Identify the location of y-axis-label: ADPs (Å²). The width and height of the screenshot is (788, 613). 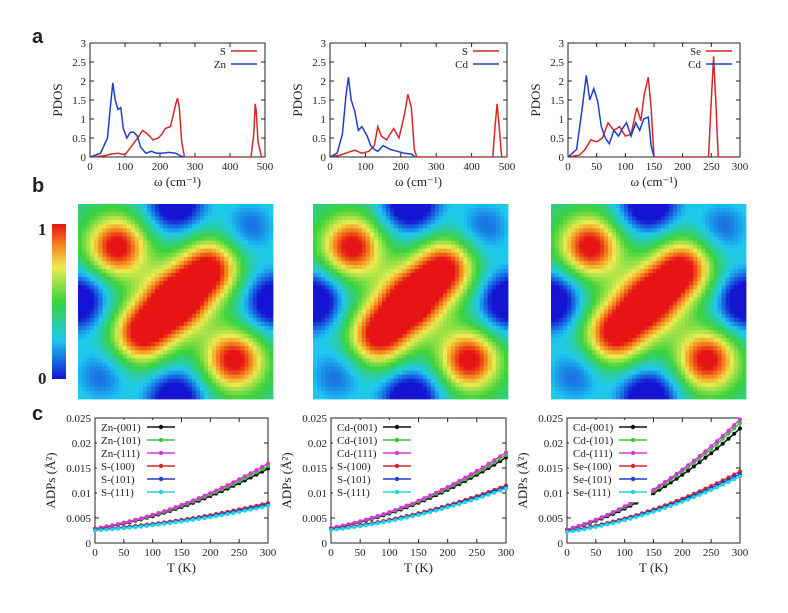
(522, 480).